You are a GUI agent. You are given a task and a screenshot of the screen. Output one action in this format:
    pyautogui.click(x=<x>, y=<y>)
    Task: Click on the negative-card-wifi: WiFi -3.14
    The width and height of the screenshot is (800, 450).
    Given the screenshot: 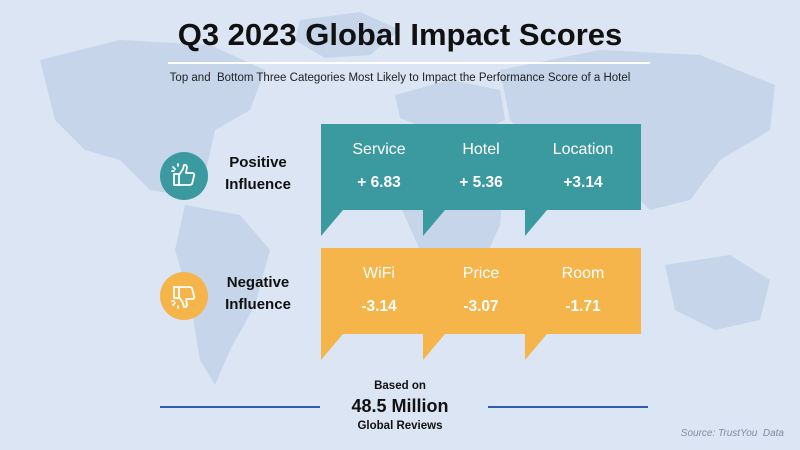 What is the action you would take?
    pyautogui.click(x=379, y=304)
    